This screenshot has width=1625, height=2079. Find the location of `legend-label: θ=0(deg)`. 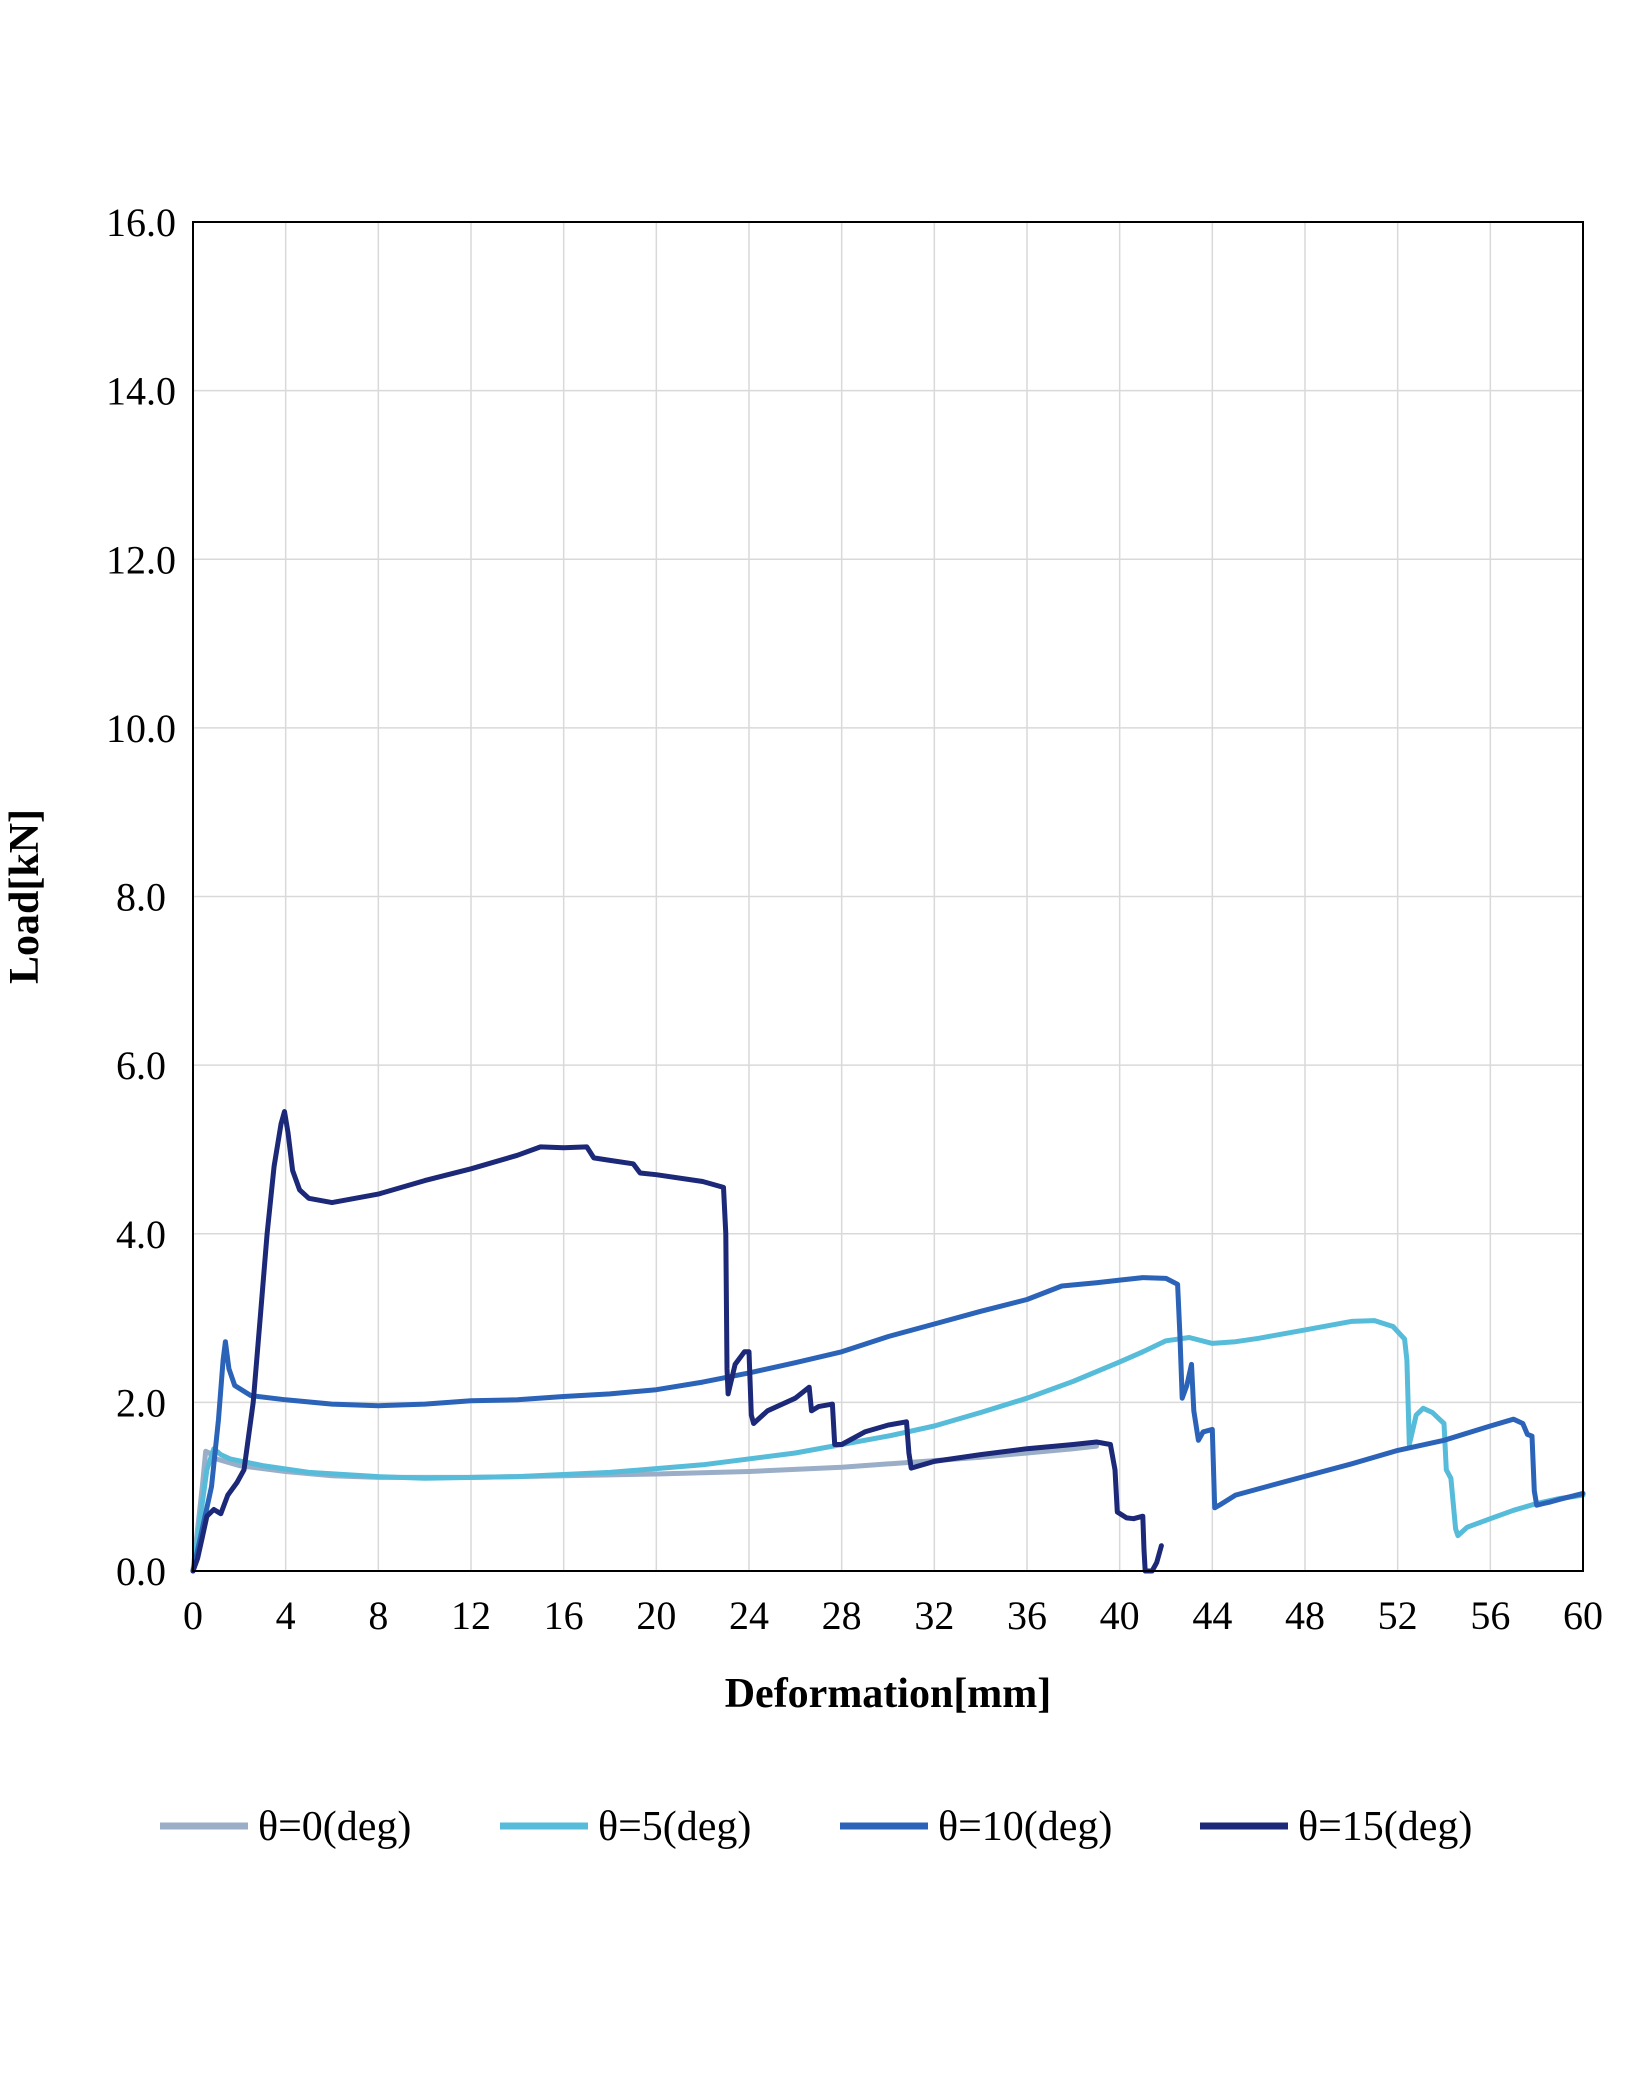

legend-label: θ=0(deg) is located at coordinates (334, 1827).